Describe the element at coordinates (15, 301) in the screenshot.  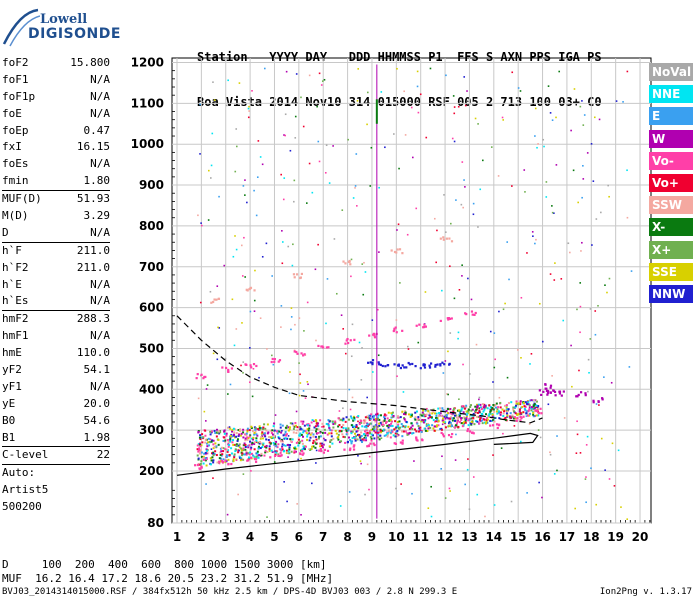
I see `param-name: h`Es` at that location.